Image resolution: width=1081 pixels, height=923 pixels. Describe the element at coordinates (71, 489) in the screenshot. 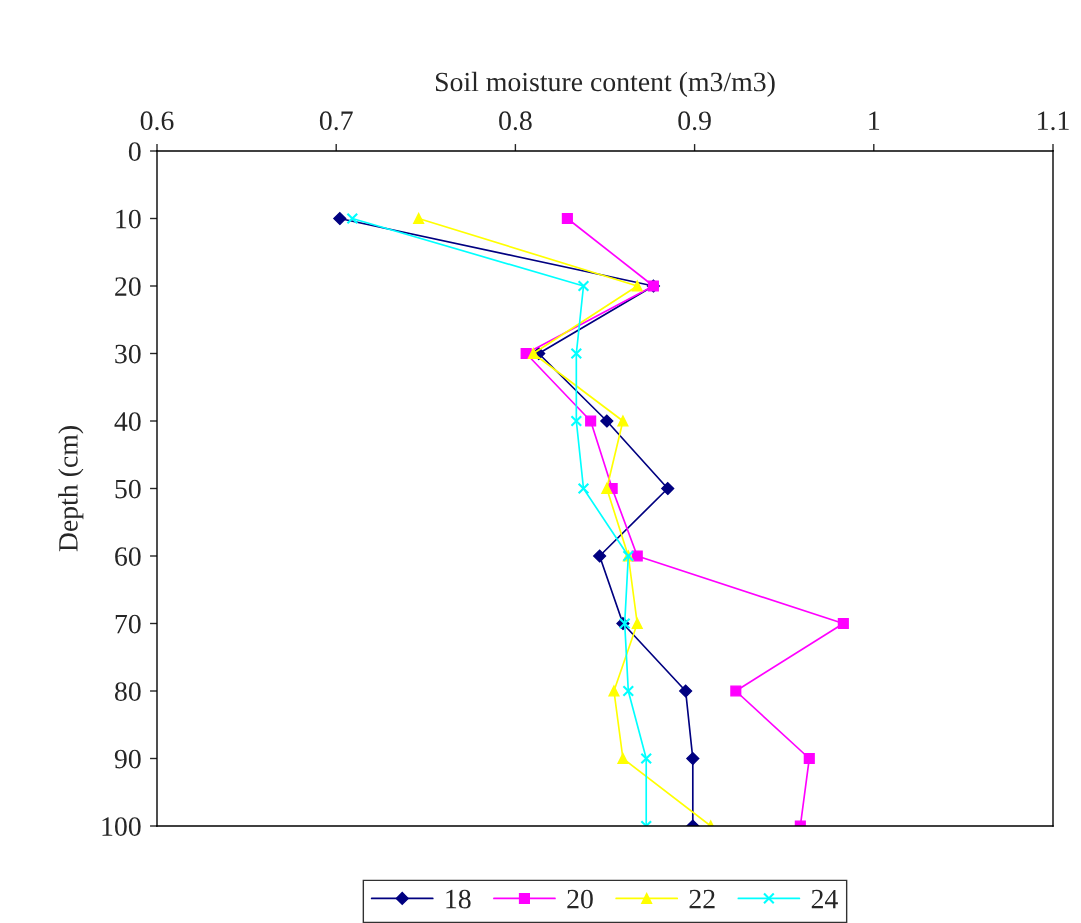

I see `y-axis-title: Depth (cm)` at that location.